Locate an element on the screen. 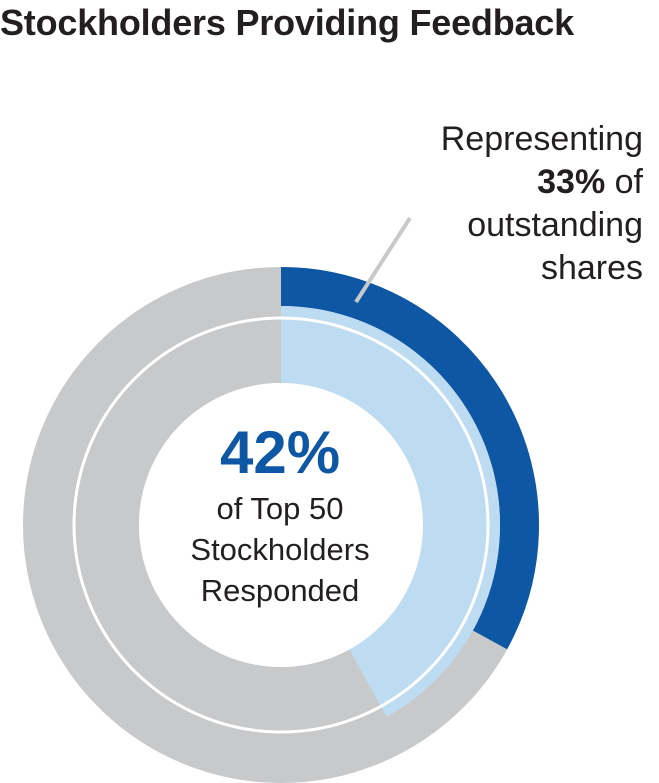  callout-line-4: shares is located at coordinates (591, 268).